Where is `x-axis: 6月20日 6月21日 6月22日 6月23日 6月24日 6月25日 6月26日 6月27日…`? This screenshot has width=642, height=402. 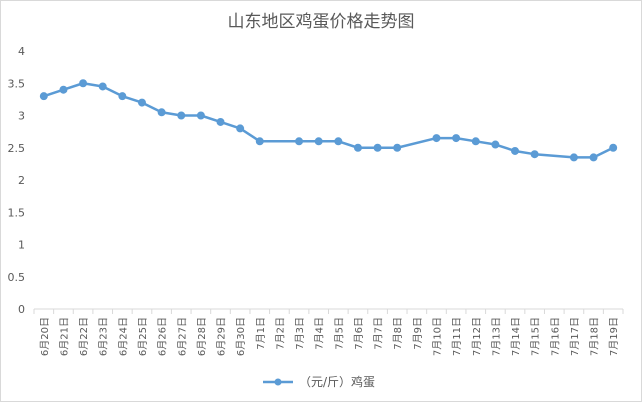
x-axis: 6月20日 6月21日 6月22日 6月23日 6月24日 6月25日 6月26日 6月27日… is located at coordinates (328, 332).